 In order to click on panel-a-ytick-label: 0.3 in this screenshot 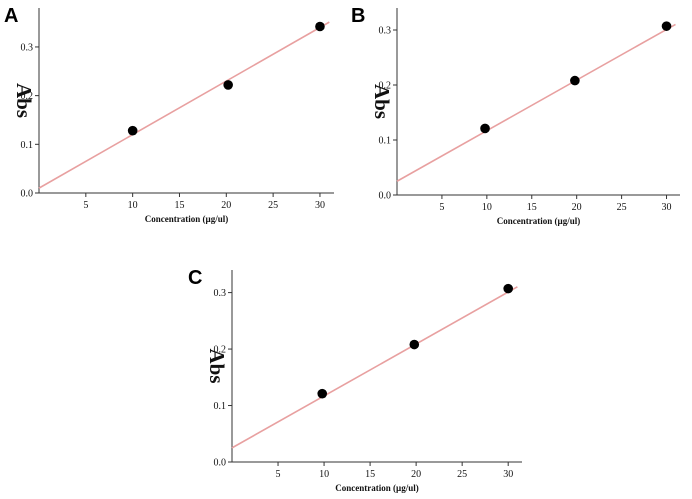, I will do `click(27, 47)`.